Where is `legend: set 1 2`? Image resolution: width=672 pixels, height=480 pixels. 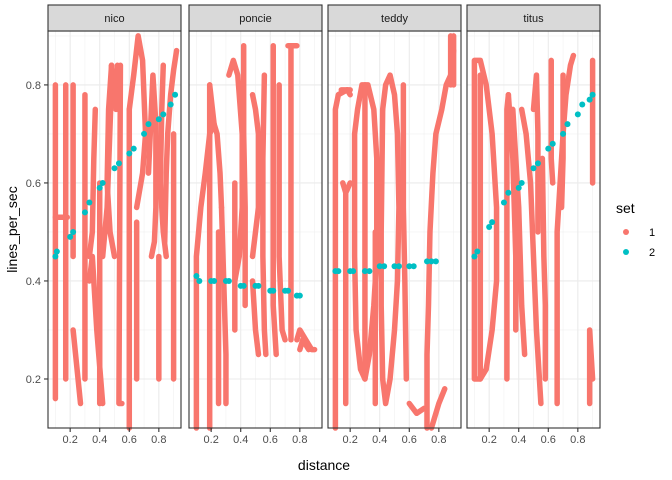 legend: set 1 2 is located at coordinates (635, 229).